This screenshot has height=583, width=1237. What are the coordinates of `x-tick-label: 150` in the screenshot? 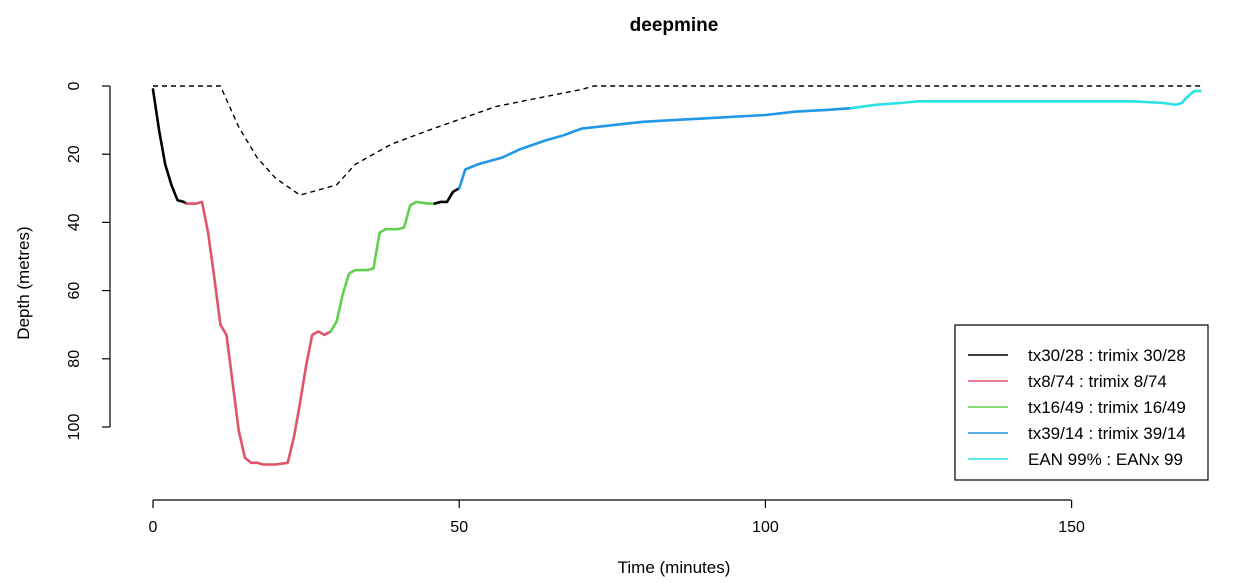 It's located at (1071, 527).